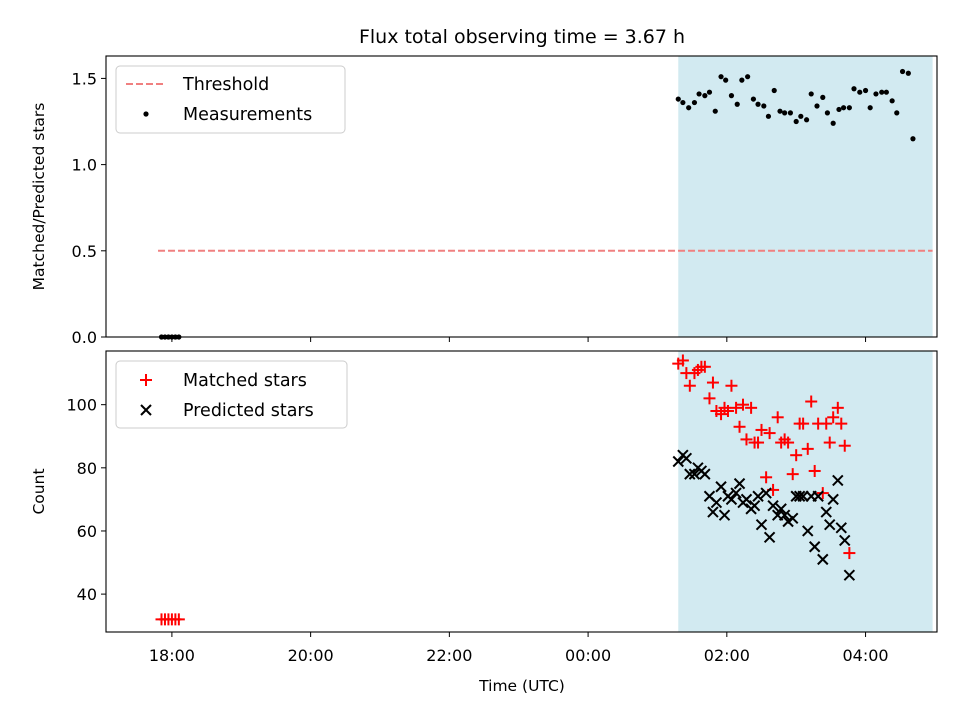 The image size is (960, 720). I want to click on bottom-x-ticks: 18:00 20:00 22:00 00:00 02:00 04:00, so click(519, 648).